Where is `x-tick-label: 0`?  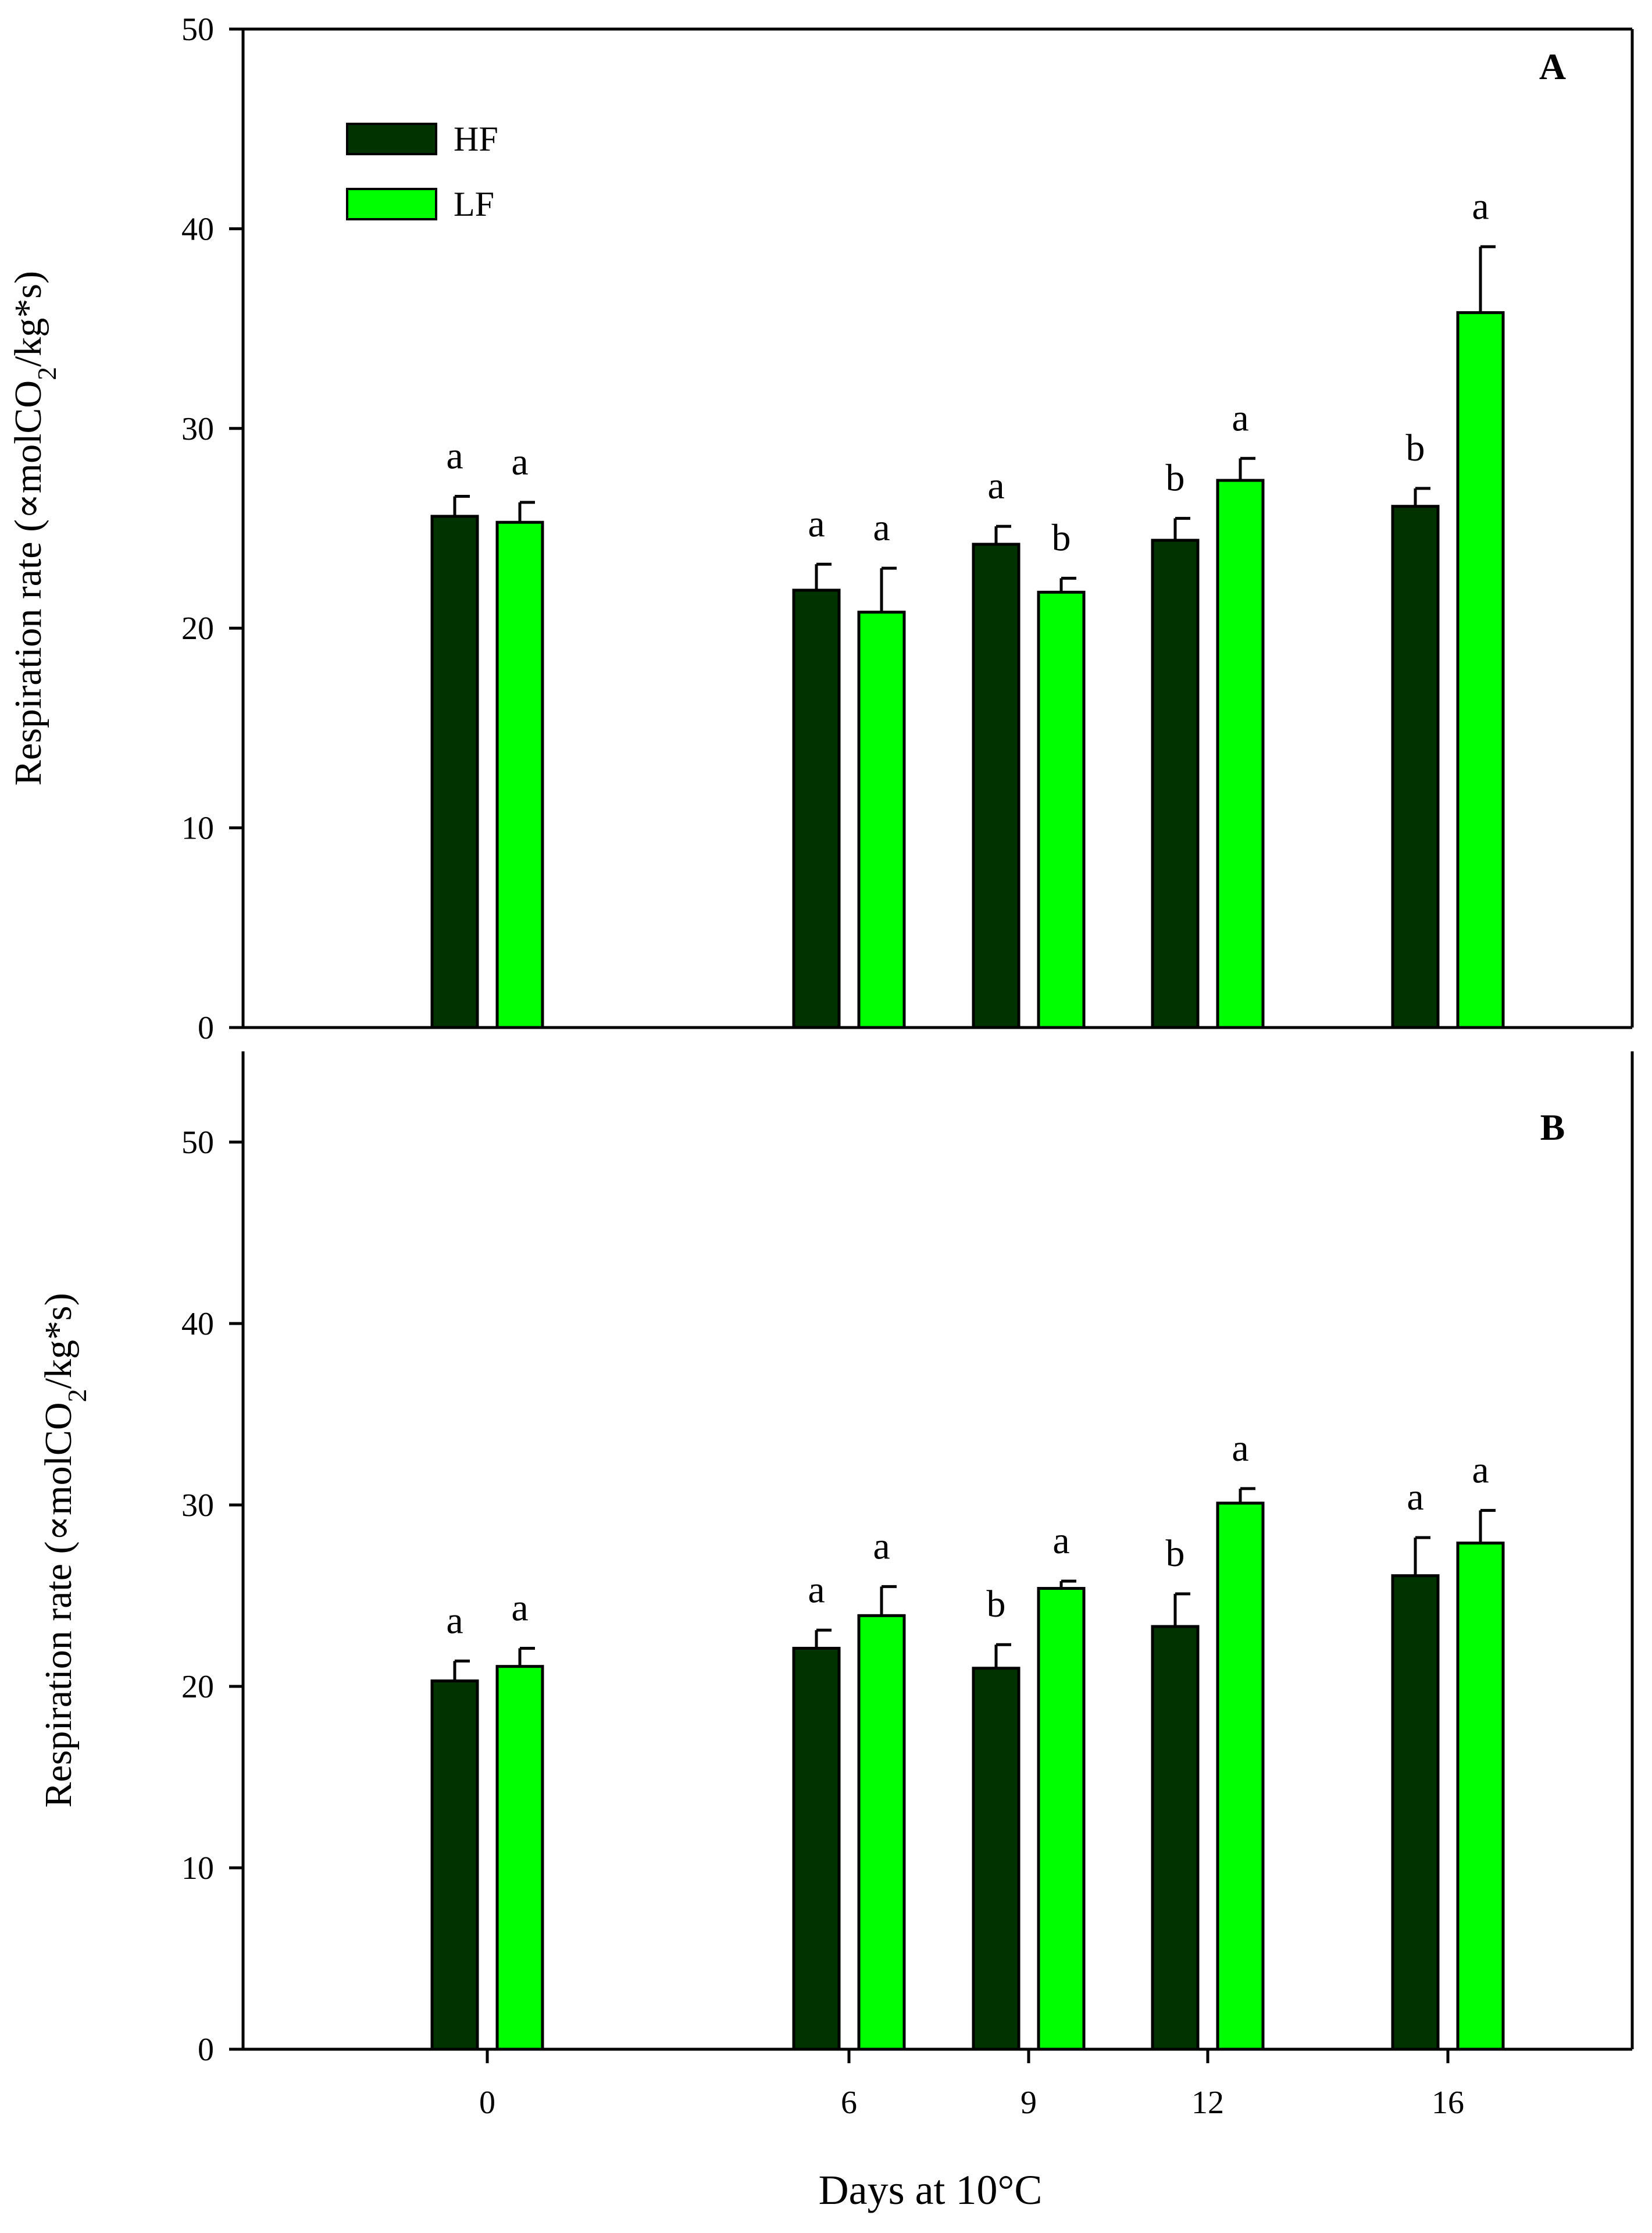 x-tick-label: 0 is located at coordinates (487, 2103).